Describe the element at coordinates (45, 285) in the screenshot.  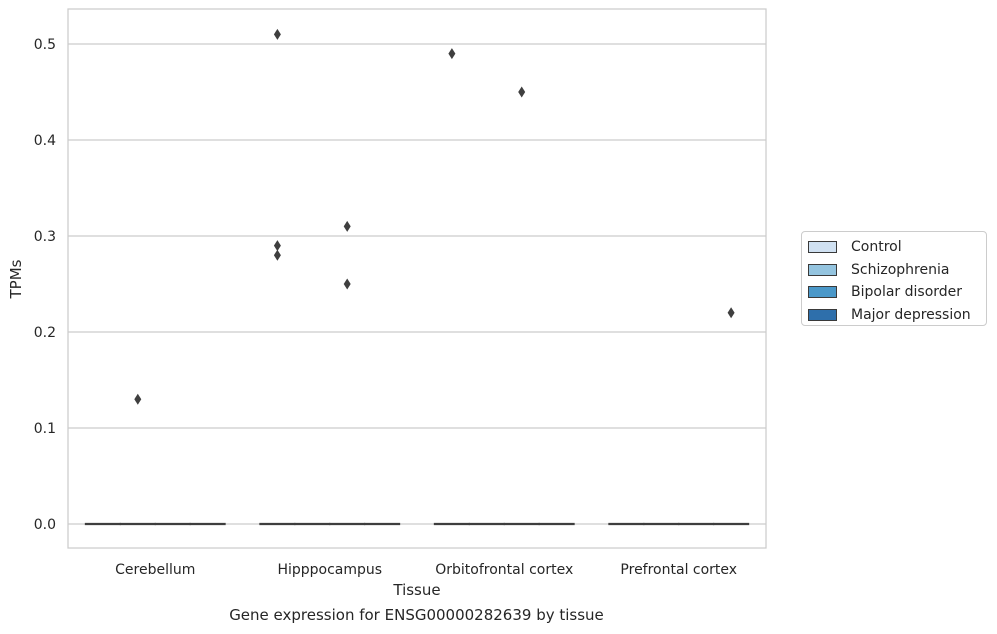
I see `y-tick-labels: 0.0 0.1 0.2 0.3 0.4 0.5` at that location.